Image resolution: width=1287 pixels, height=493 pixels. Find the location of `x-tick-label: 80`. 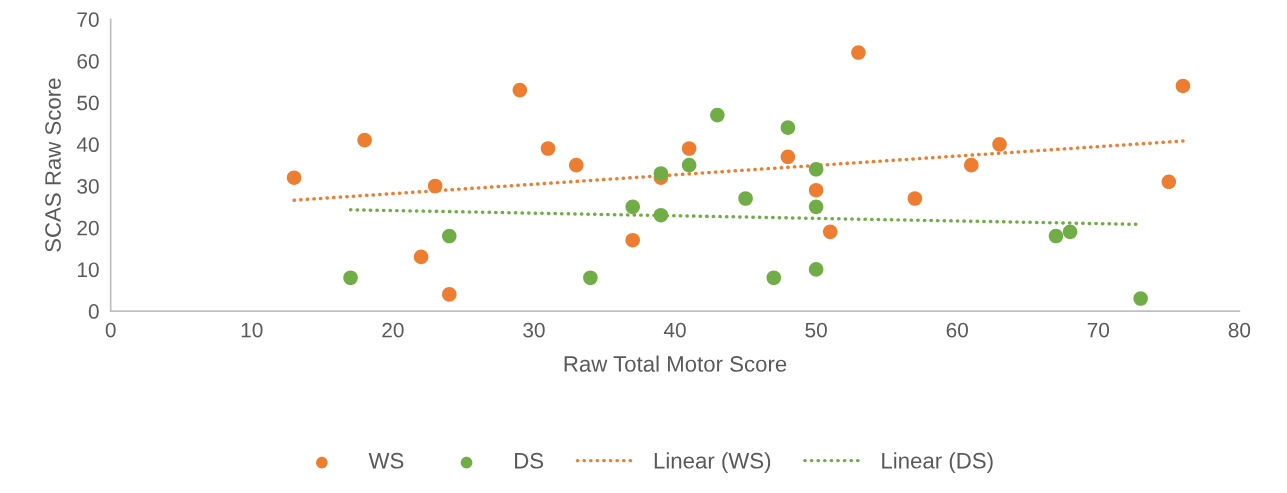

x-tick-label: 80 is located at coordinates (1239, 330).